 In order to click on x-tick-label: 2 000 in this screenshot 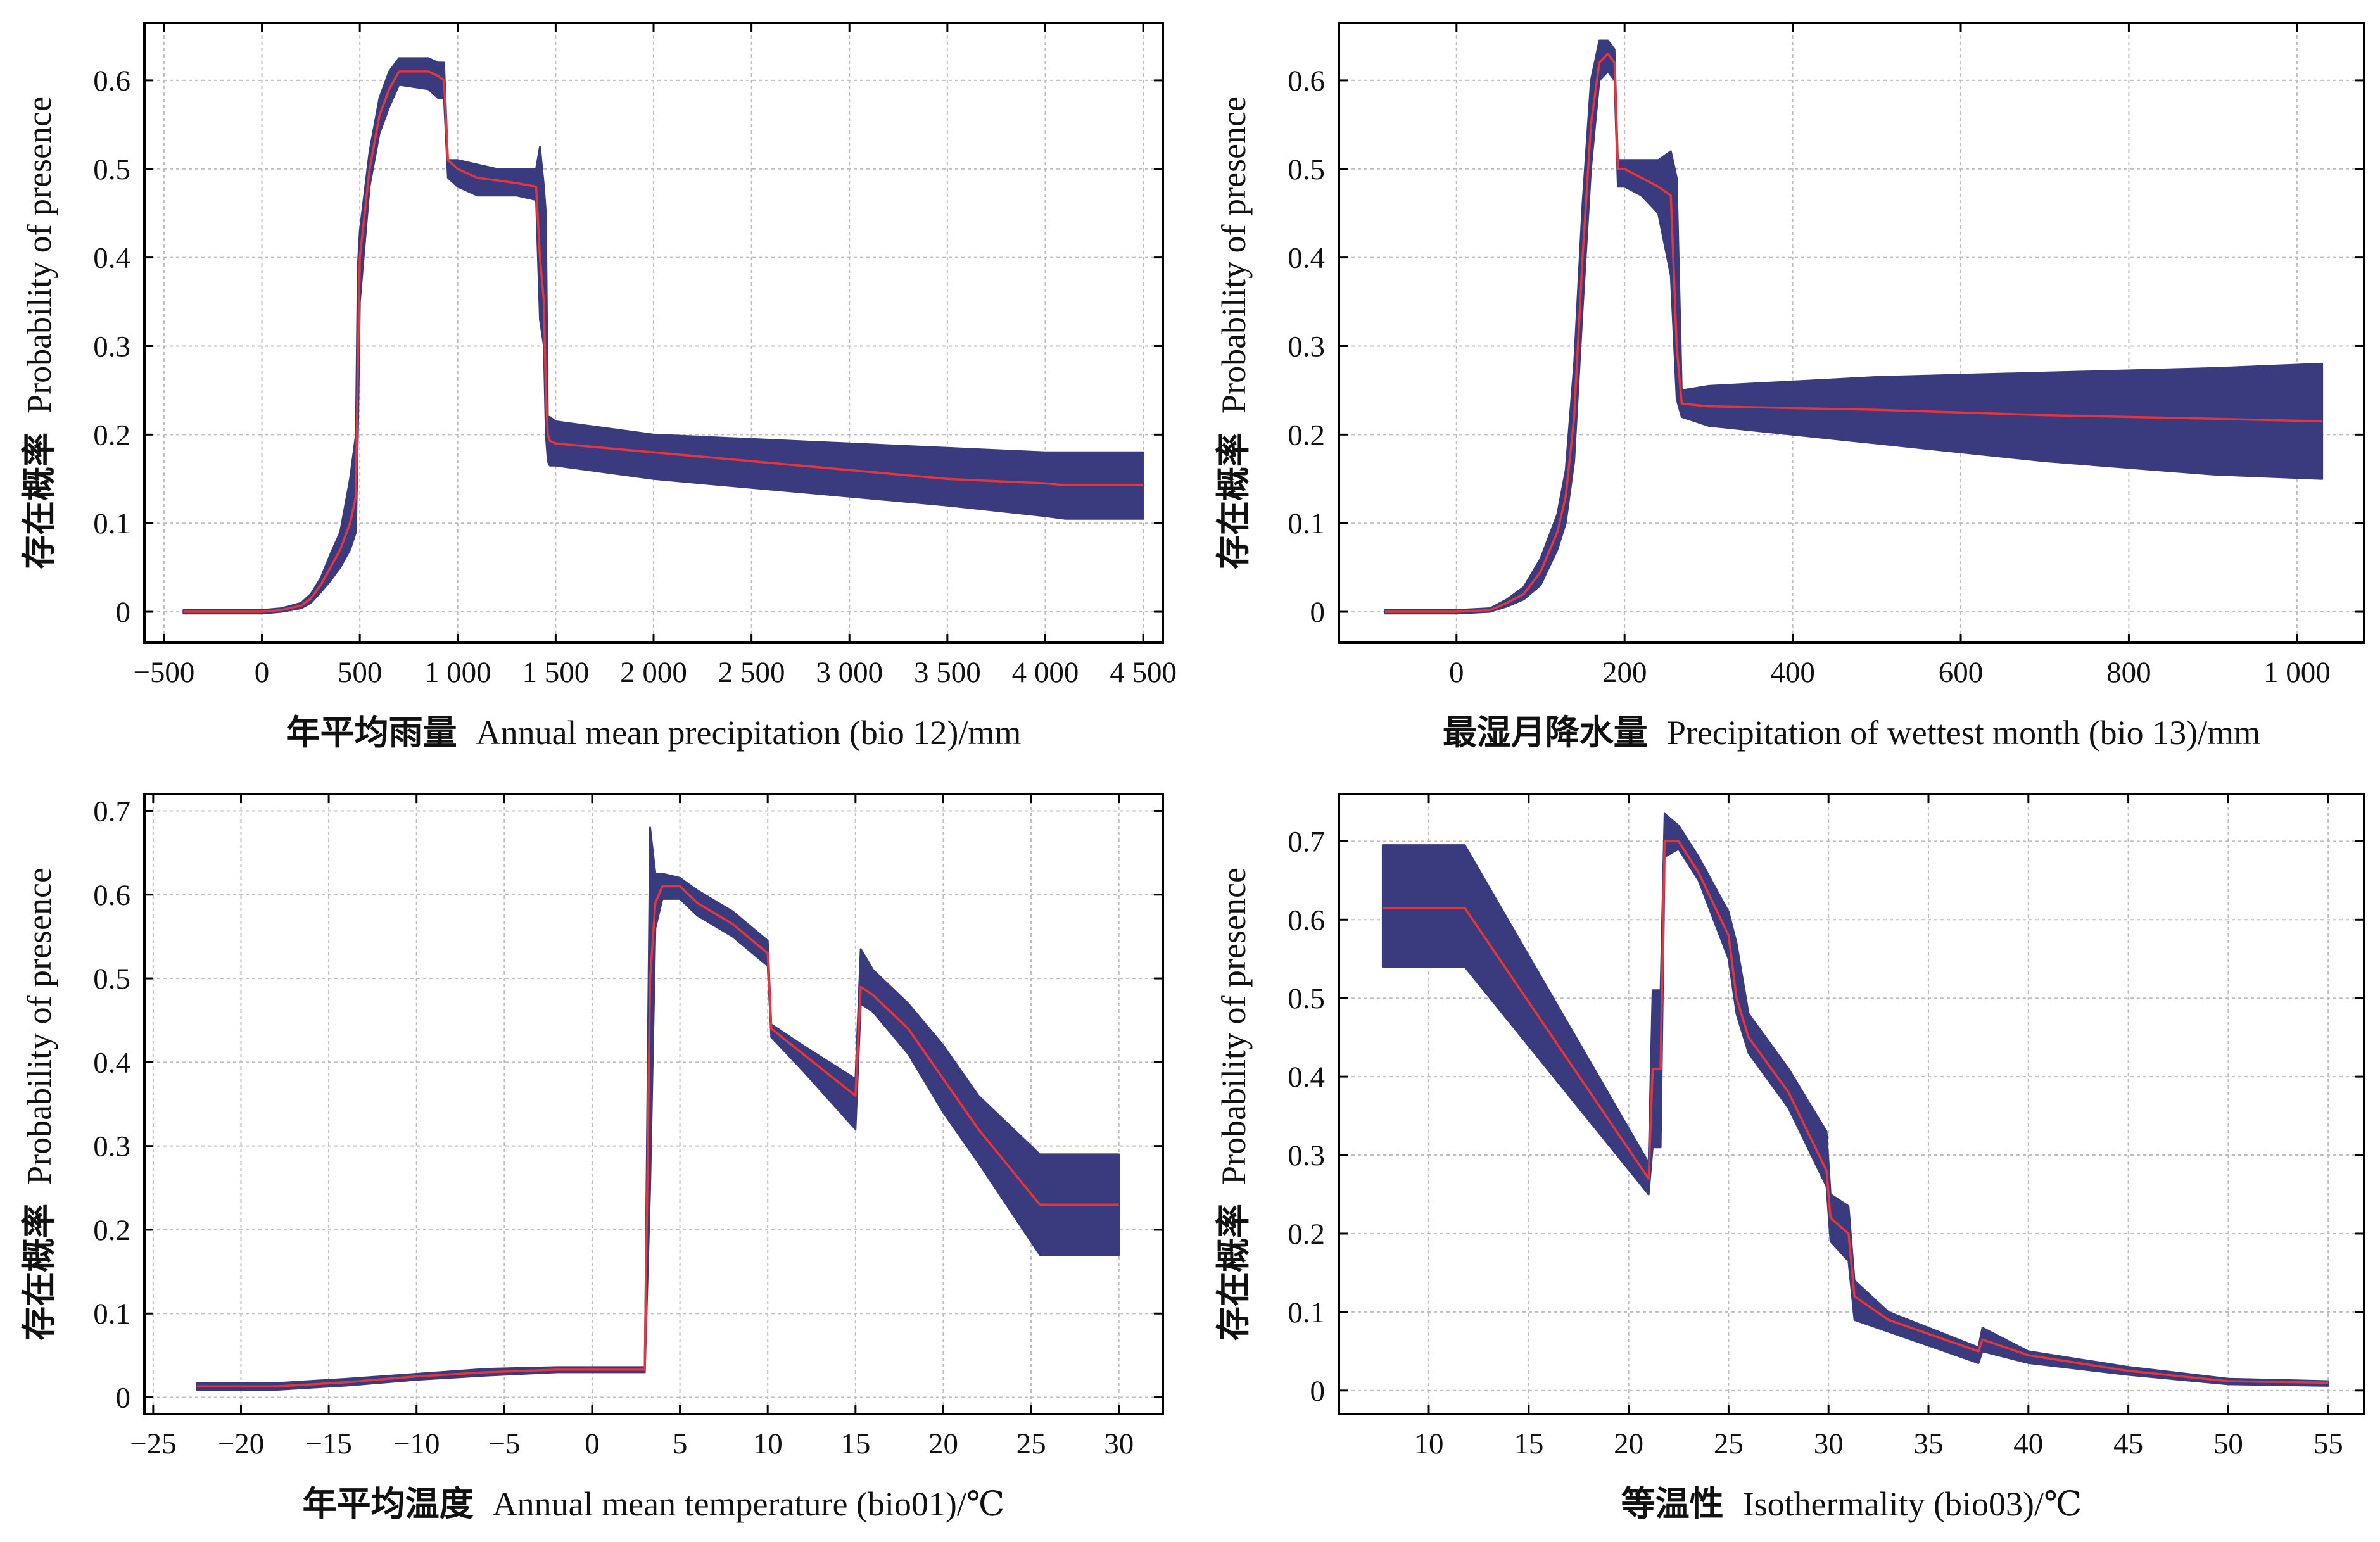, I will do `click(653, 672)`.